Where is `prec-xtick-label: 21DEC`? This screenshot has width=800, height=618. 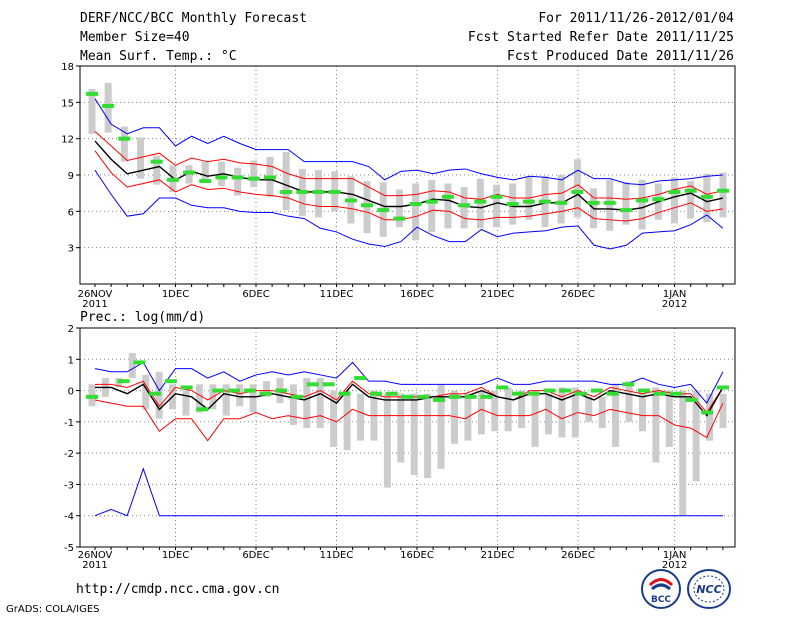
prec-xtick-label: 21DEC is located at coordinates (498, 555).